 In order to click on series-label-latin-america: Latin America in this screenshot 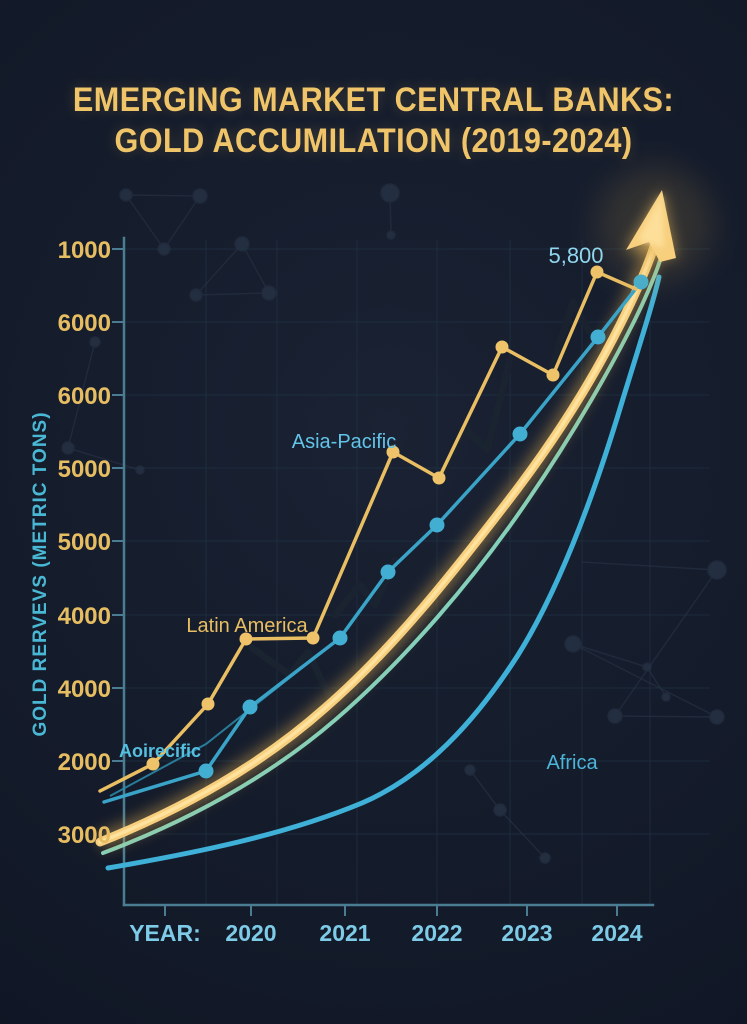, I will do `click(247, 626)`.